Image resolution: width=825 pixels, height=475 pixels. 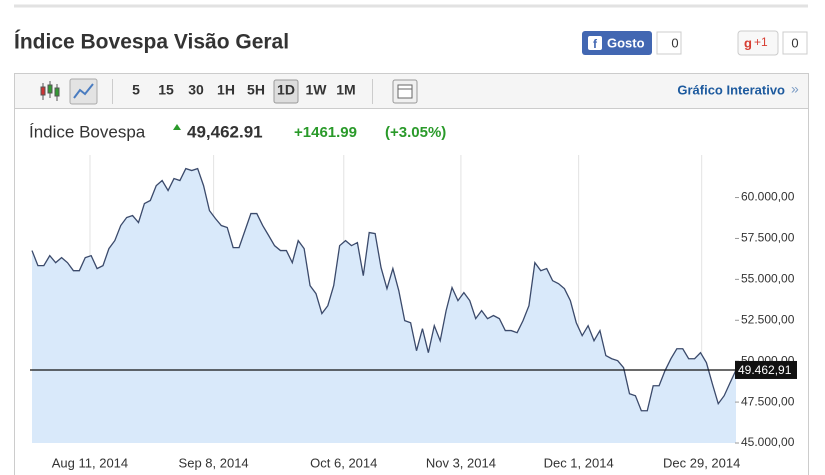 I want to click on like-button: f Gosto, so click(x=617, y=43).